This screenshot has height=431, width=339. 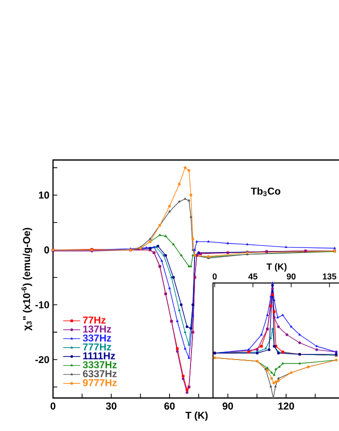 I want to click on x-tick-label: 45, so click(x=253, y=277).